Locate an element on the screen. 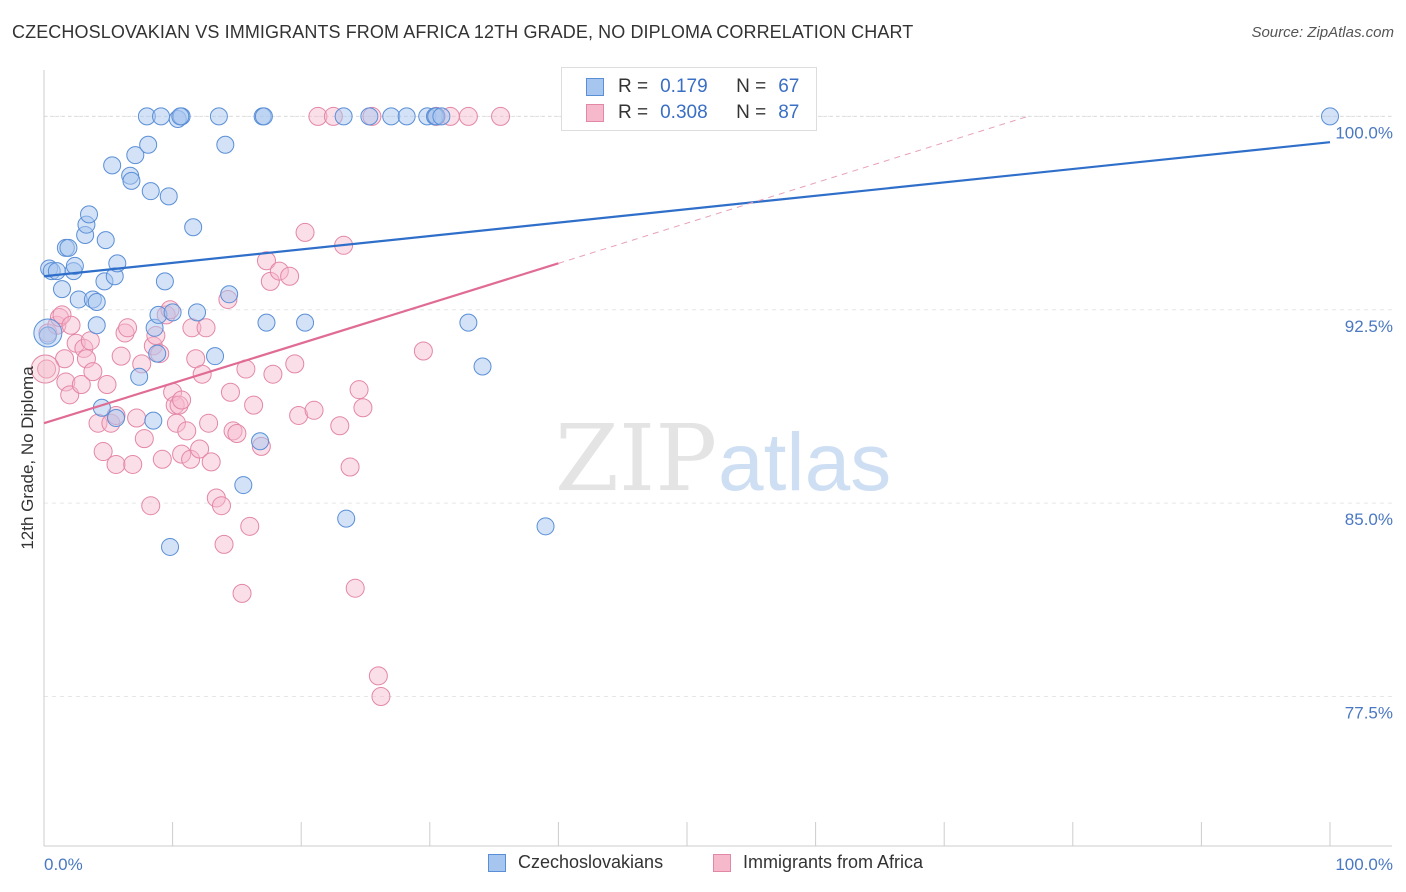 This screenshot has width=1406, height=892. y-tick-label: 92.5% is located at coordinates (1369, 326).